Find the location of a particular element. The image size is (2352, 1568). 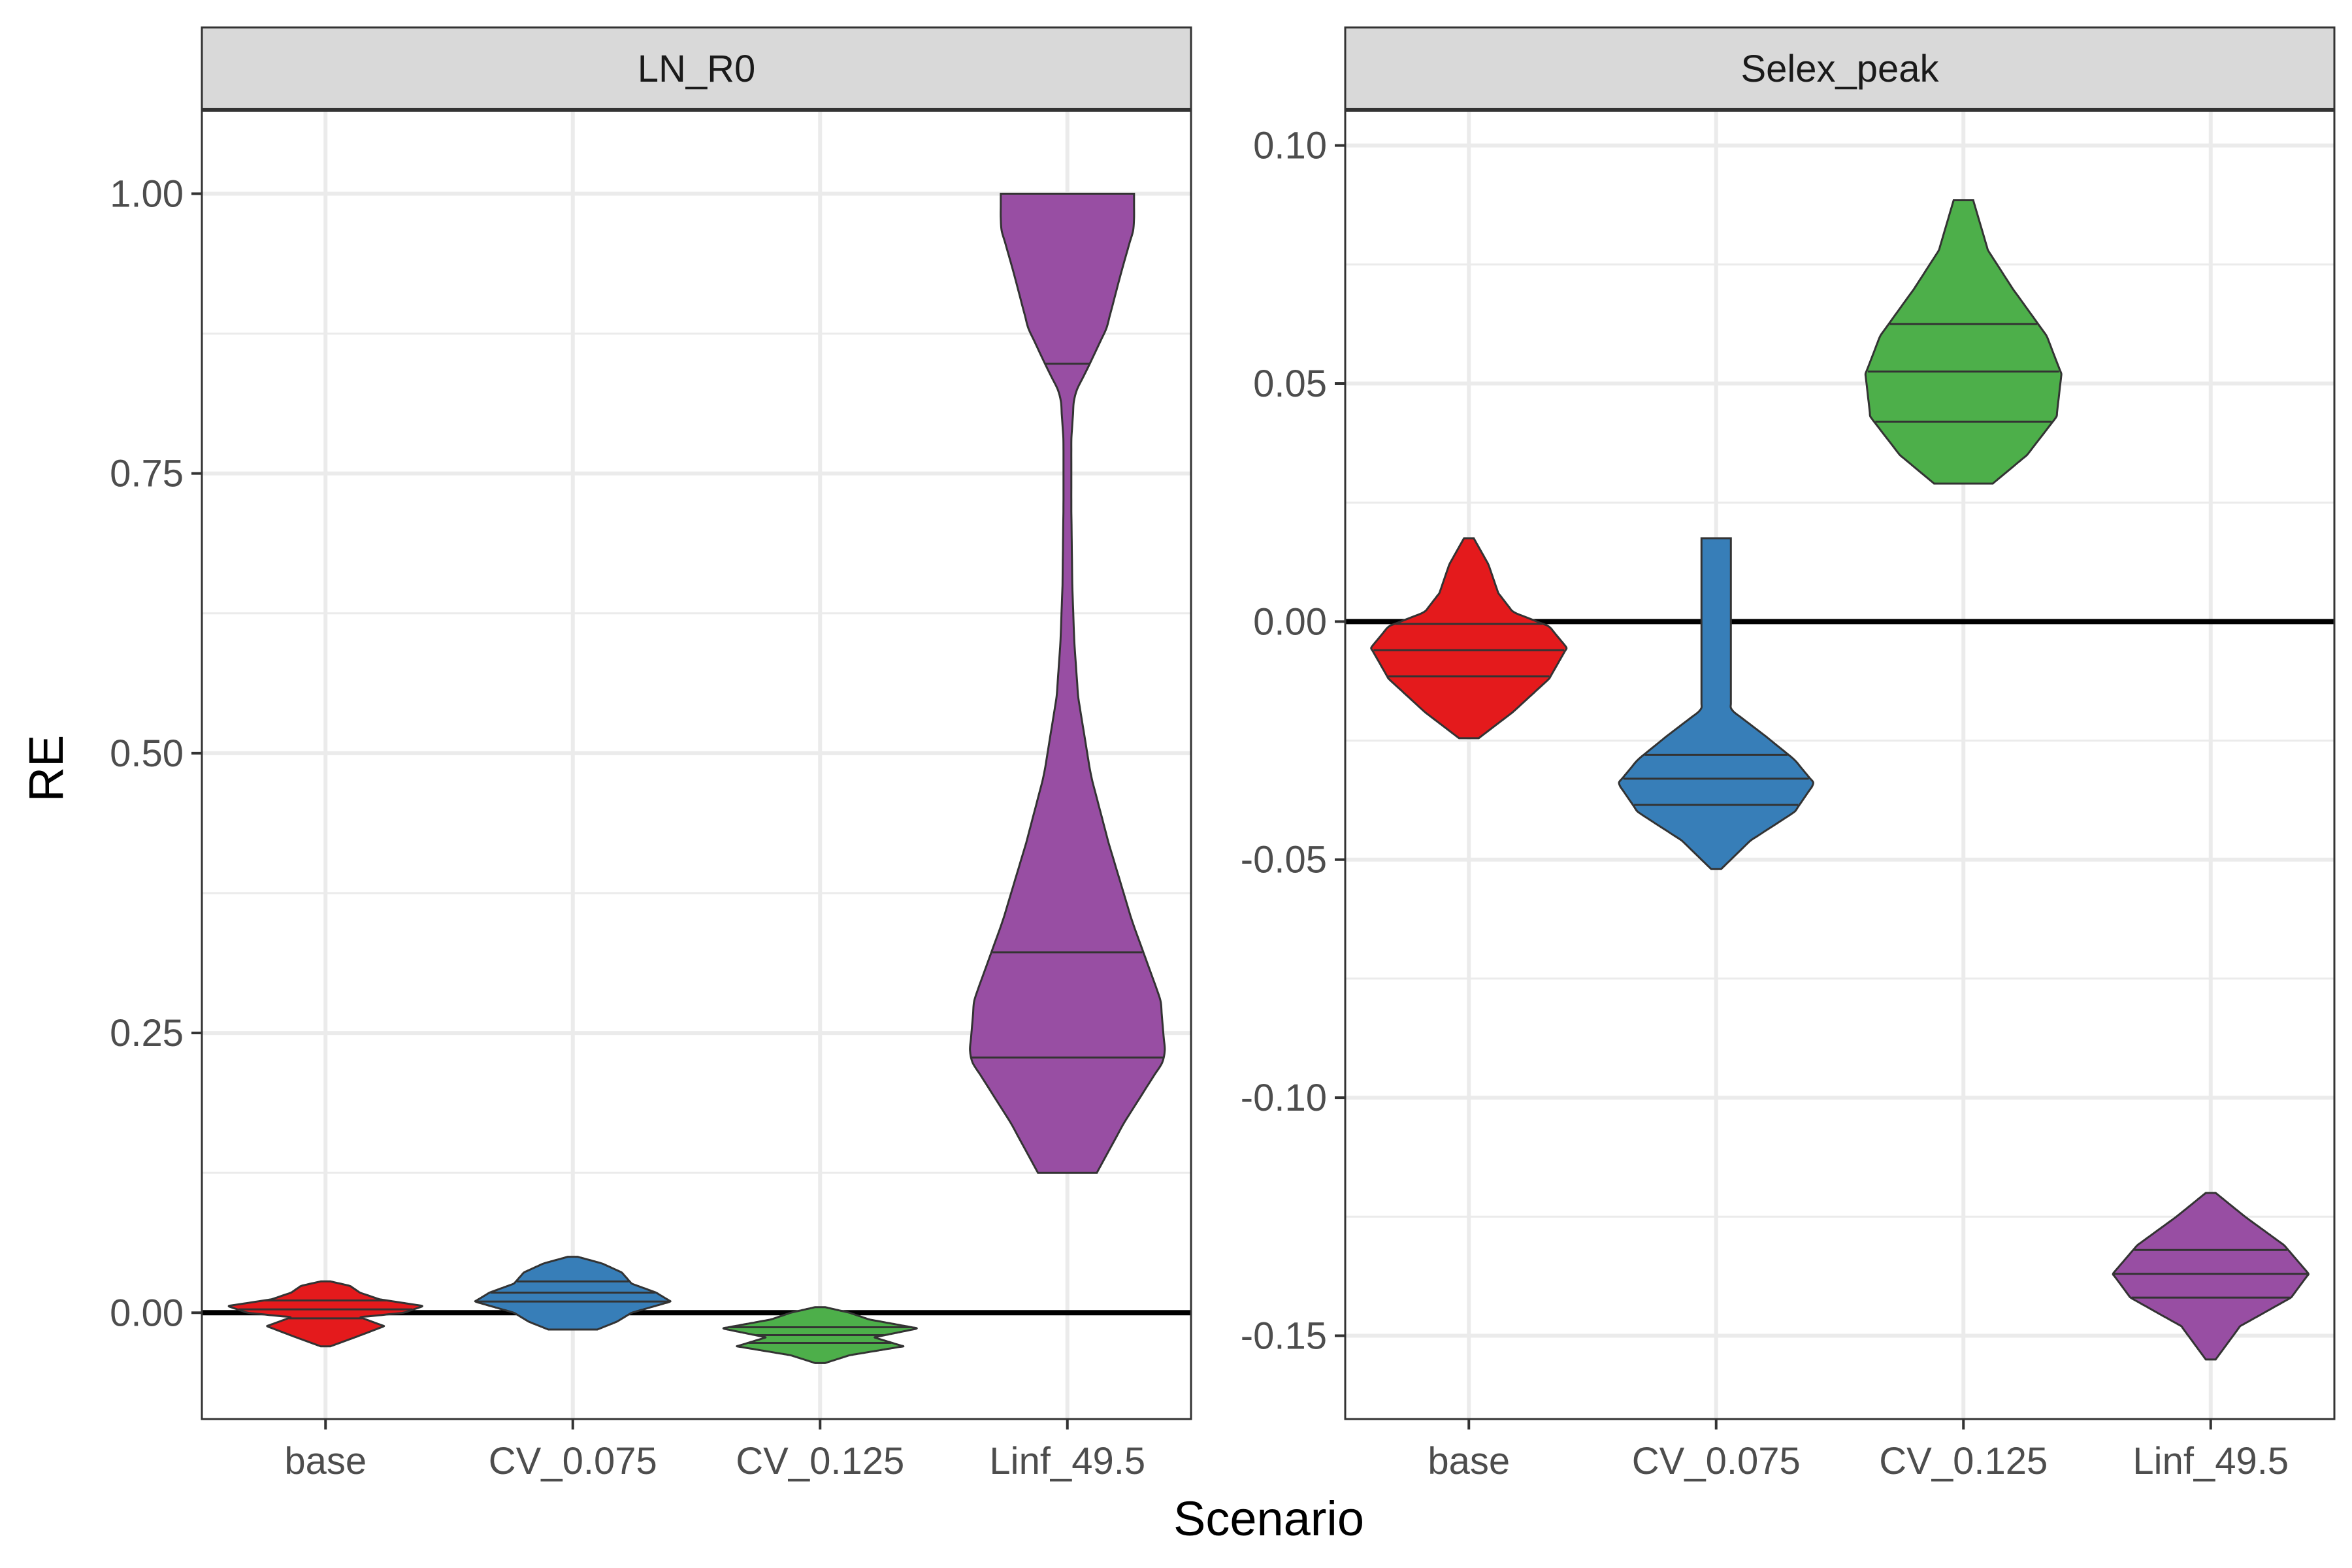

y-tick-label: -0.05 is located at coordinates (1284, 860).